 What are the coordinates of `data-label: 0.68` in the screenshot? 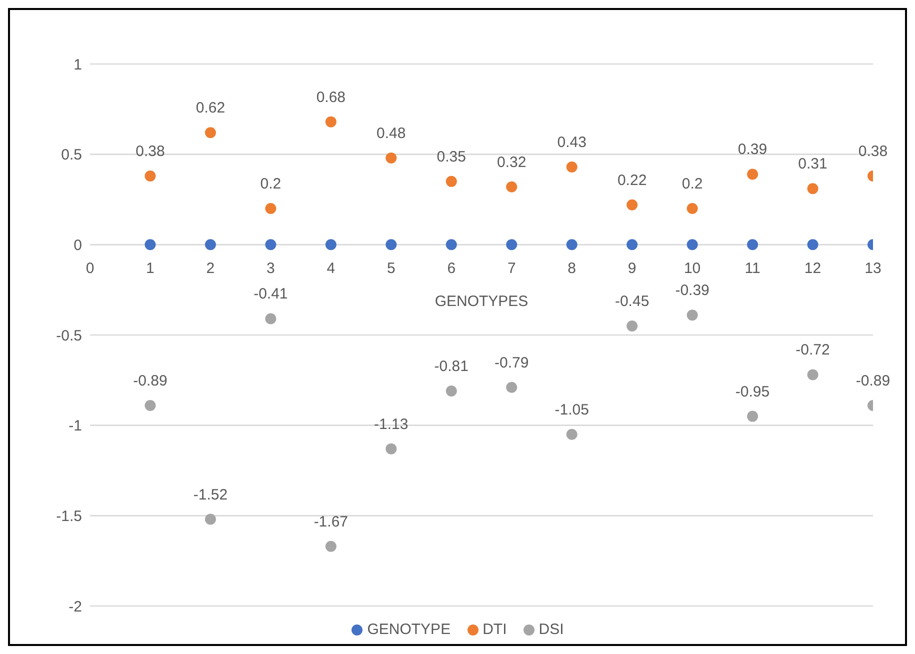 It's located at (331, 97).